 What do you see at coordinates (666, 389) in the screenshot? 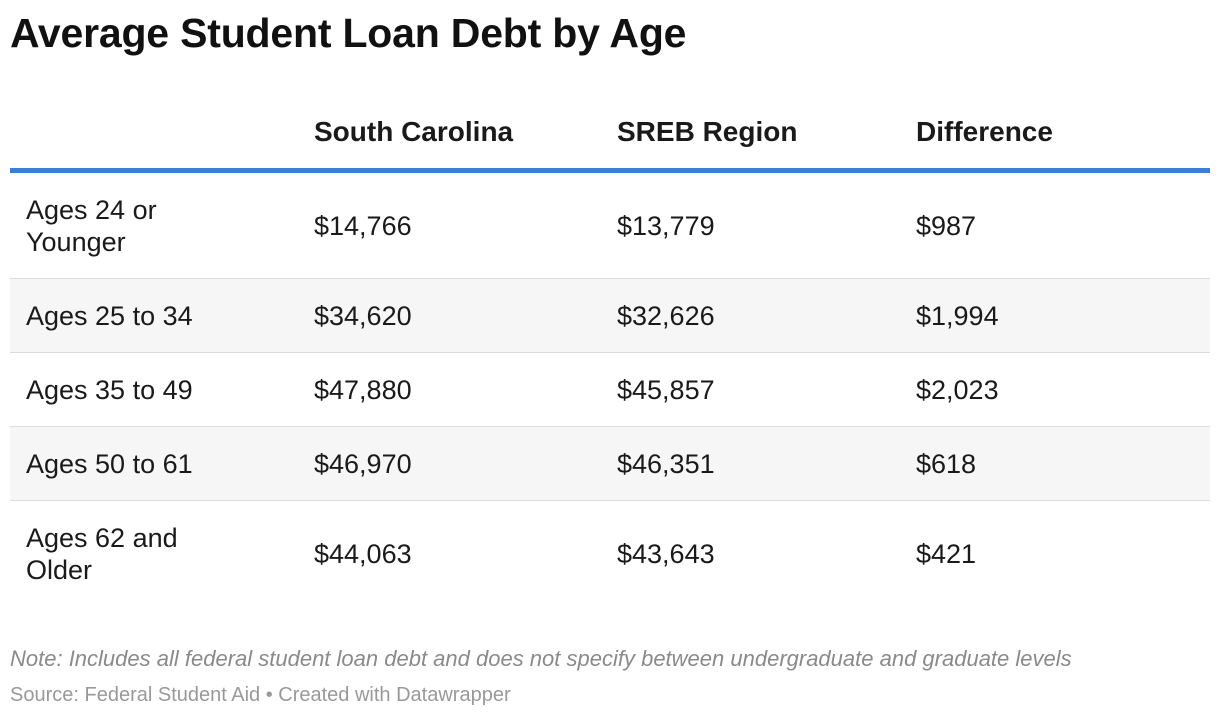
I see `cell-sreb-region: $45,857` at bounding box center [666, 389].